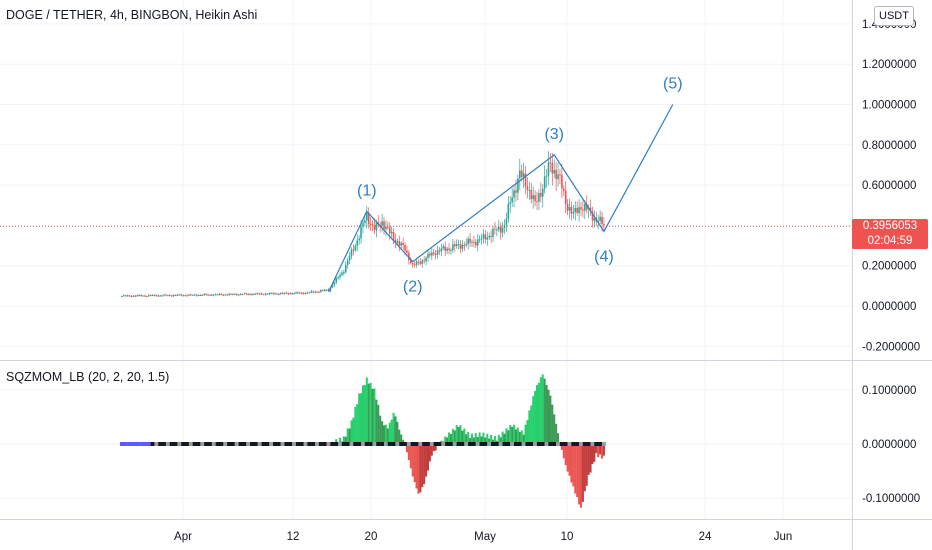 This screenshot has width=932, height=550. Describe the element at coordinates (485, 537) in the screenshot. I see `time-axis-label: May` at that location.